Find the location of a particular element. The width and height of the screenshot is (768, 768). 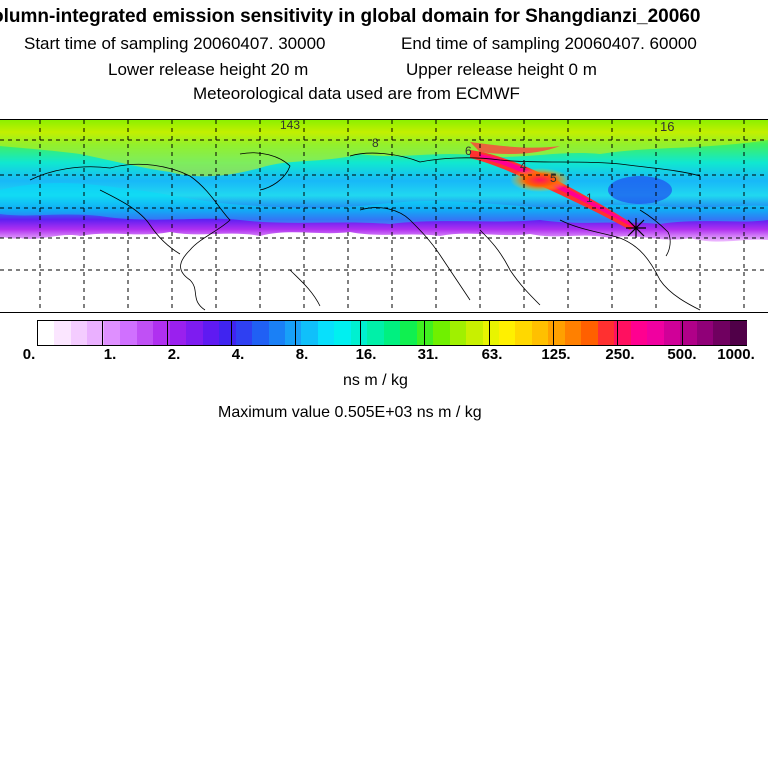

emission-plume-core is located at coordinates (558, 191).